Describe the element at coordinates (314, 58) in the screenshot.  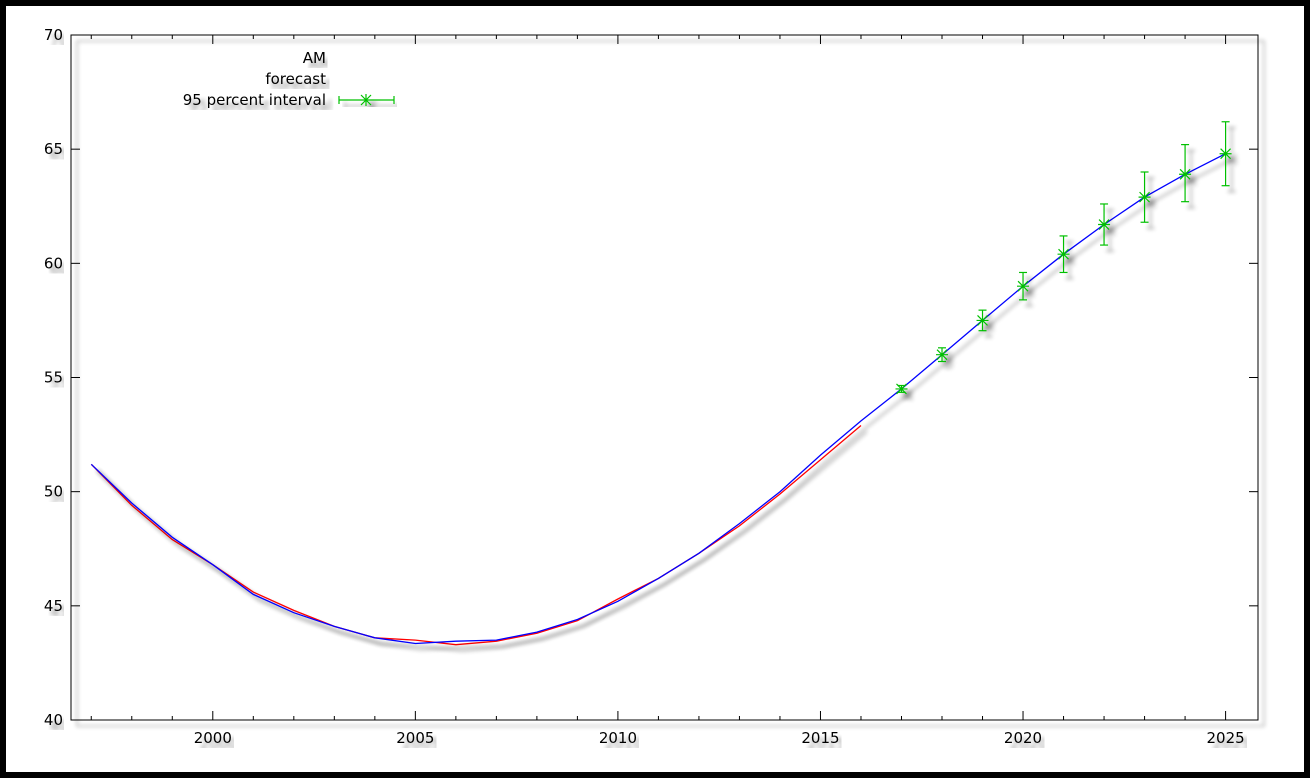
I see `legend-label: AM` at that location.